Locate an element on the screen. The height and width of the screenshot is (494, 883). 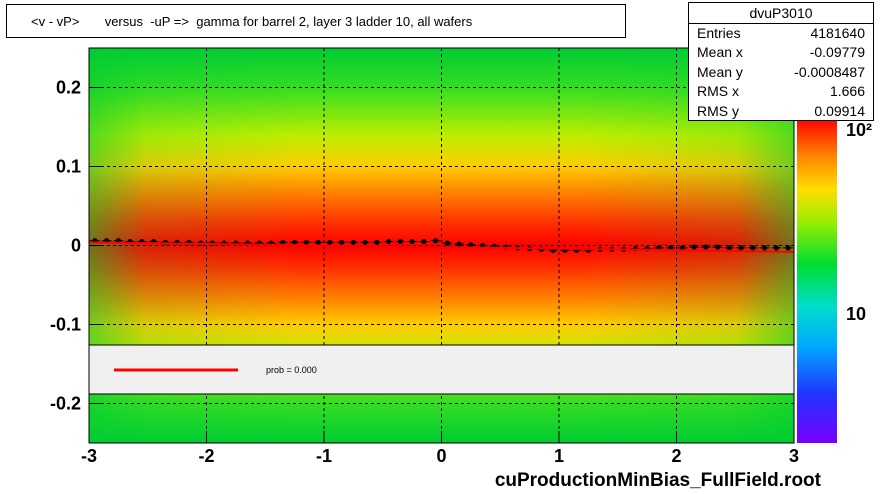
colorbar-gradient is located at coordinates (817, 280).